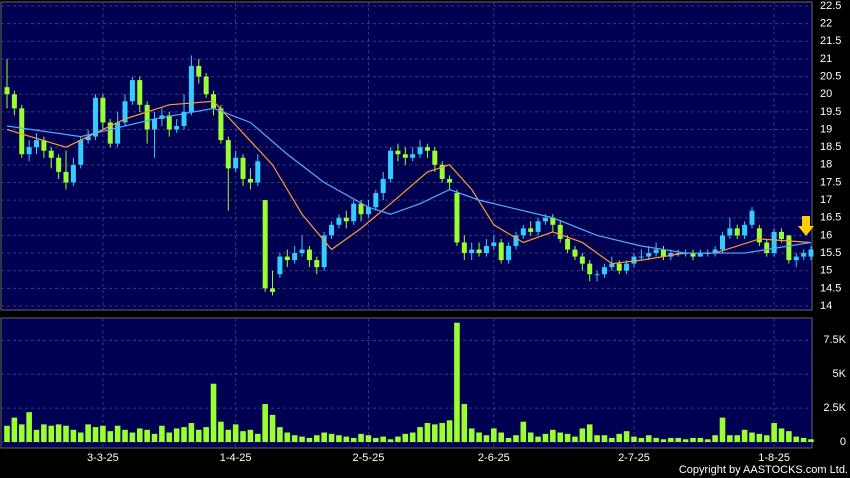 Image resolution: width=850 pixels, height=478 pixels. I want to click on y-tick-label: 21, so click(826, 59).